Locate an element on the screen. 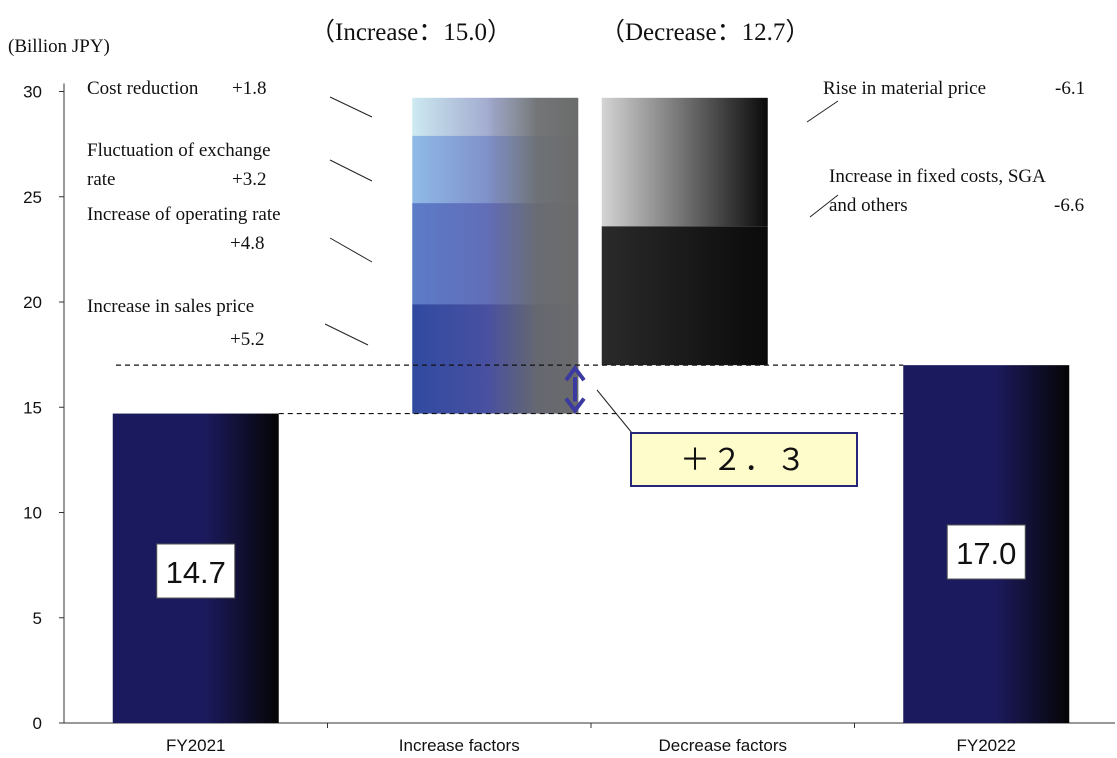 This screenshot has height=758, width=1117. change-arrow-head-up is located at coordinates (575, 373).